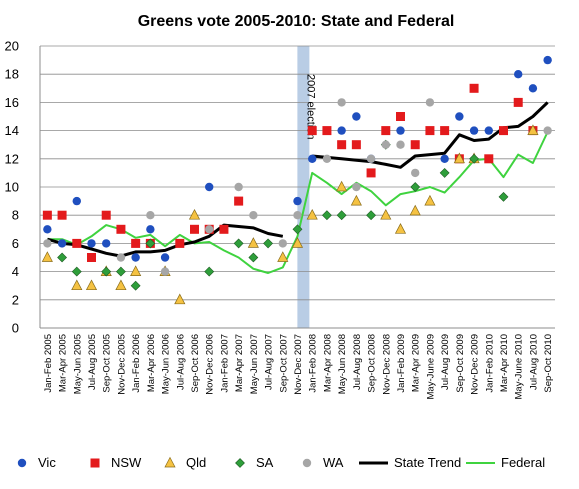 The image size is (579, 489). I want to click on election-annotation: 2007 election, so click(310, 106).